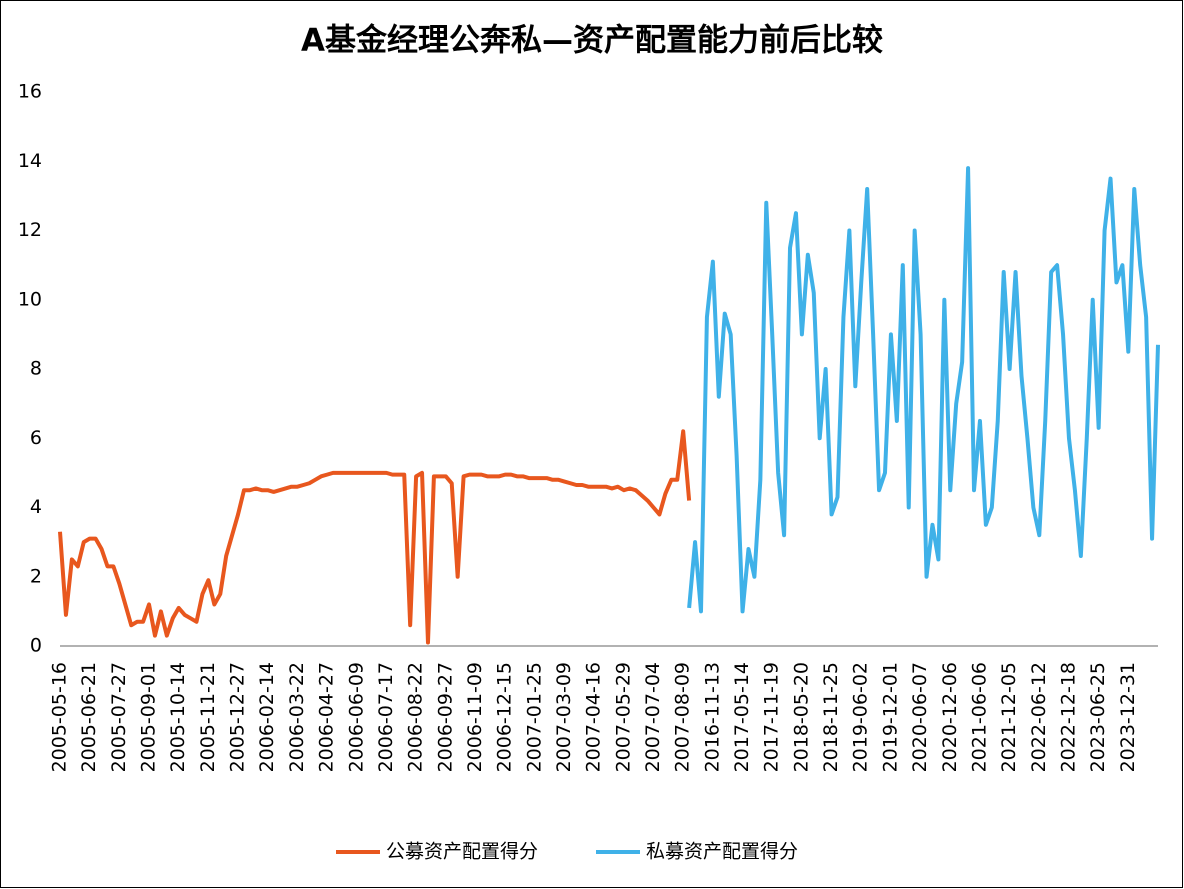 The height and width of the screenshot is (889, 1184). Describe the element at coordinates (89, 717) in the screenshot. I see `x-tick-label: 2005-06-21` at that location.